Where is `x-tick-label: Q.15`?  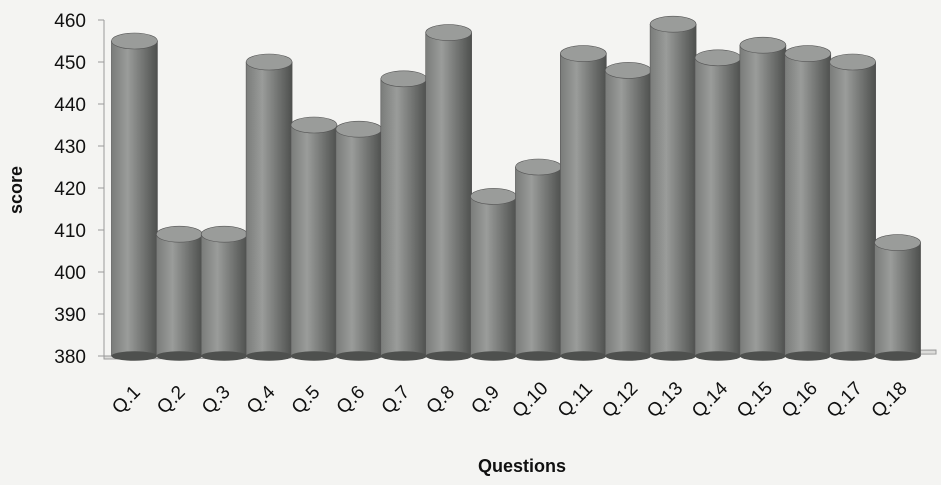 x-tick-label: Q.15 is located at coordinates (755, 400).